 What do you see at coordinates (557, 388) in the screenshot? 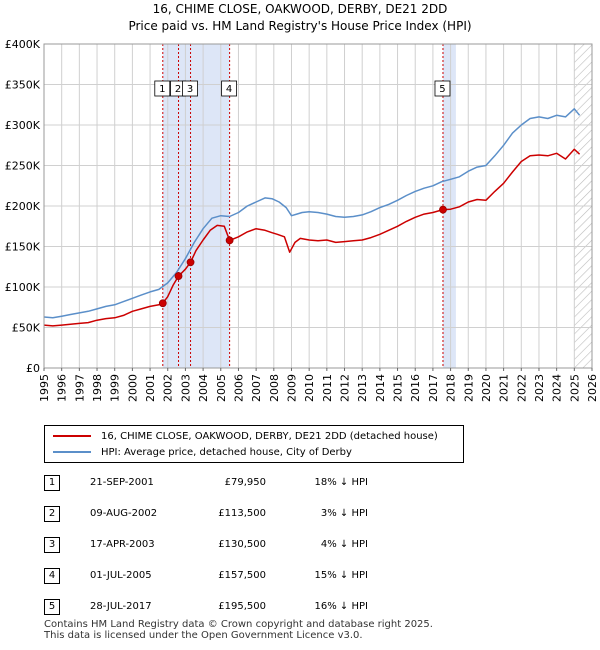
I see `x-tick-label: 2024` at bounding box center [557, 388].